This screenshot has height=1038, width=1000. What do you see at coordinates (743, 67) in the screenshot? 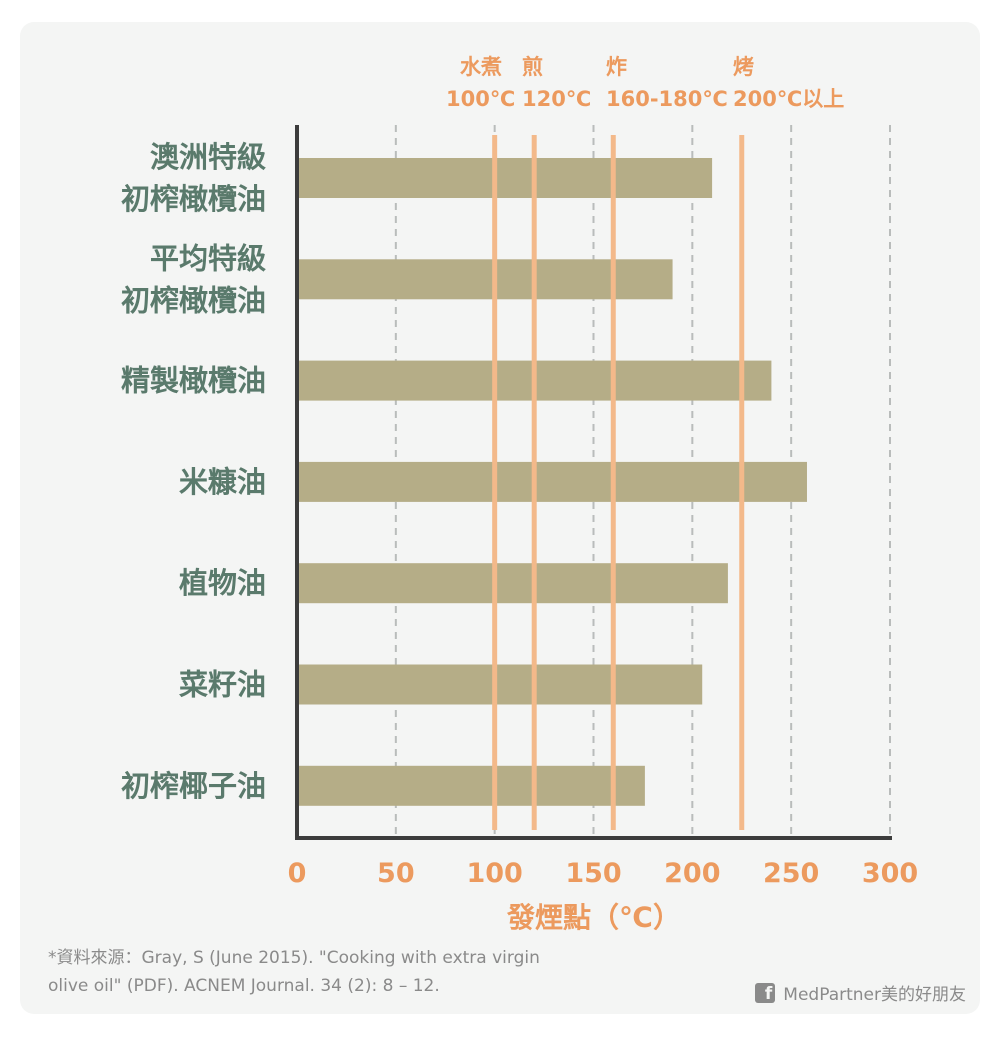
I see `reference-method-4: 烤` at bounding box center [743, 67].